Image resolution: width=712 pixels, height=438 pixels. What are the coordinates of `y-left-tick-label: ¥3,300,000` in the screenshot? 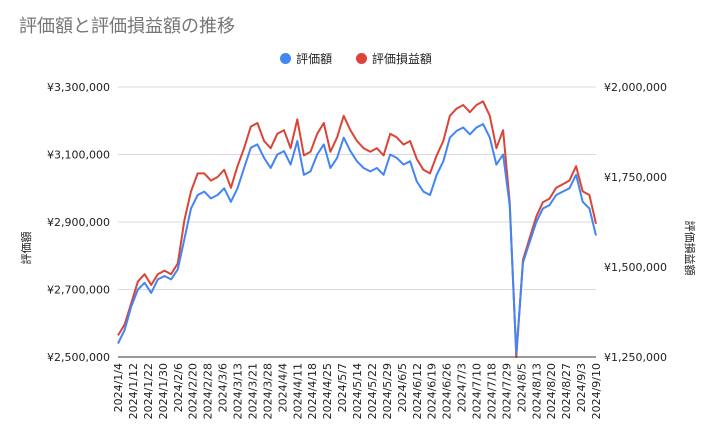 It's located at (78, 87).